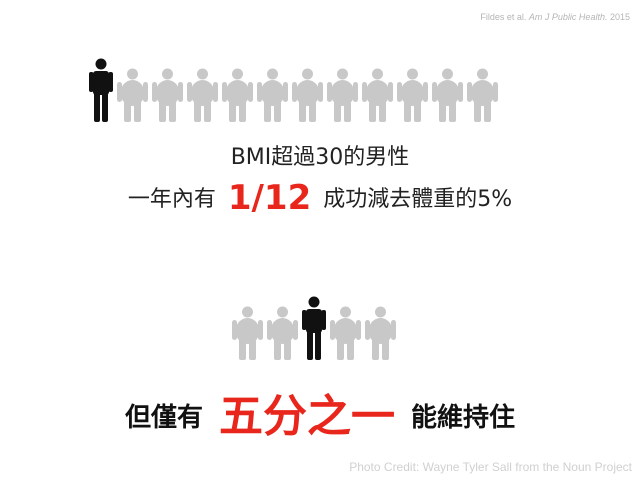  I want to click on headline-bmi: BMI超過30的男性, so click(320, 157).